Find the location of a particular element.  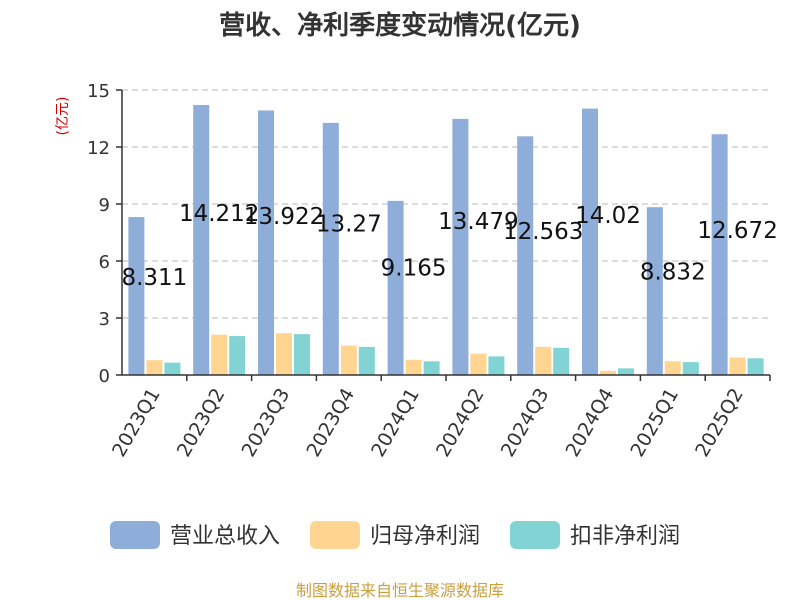

legend: 营业总收入 归母净利润 扣非净利润 is located at coordinates (395, 535).